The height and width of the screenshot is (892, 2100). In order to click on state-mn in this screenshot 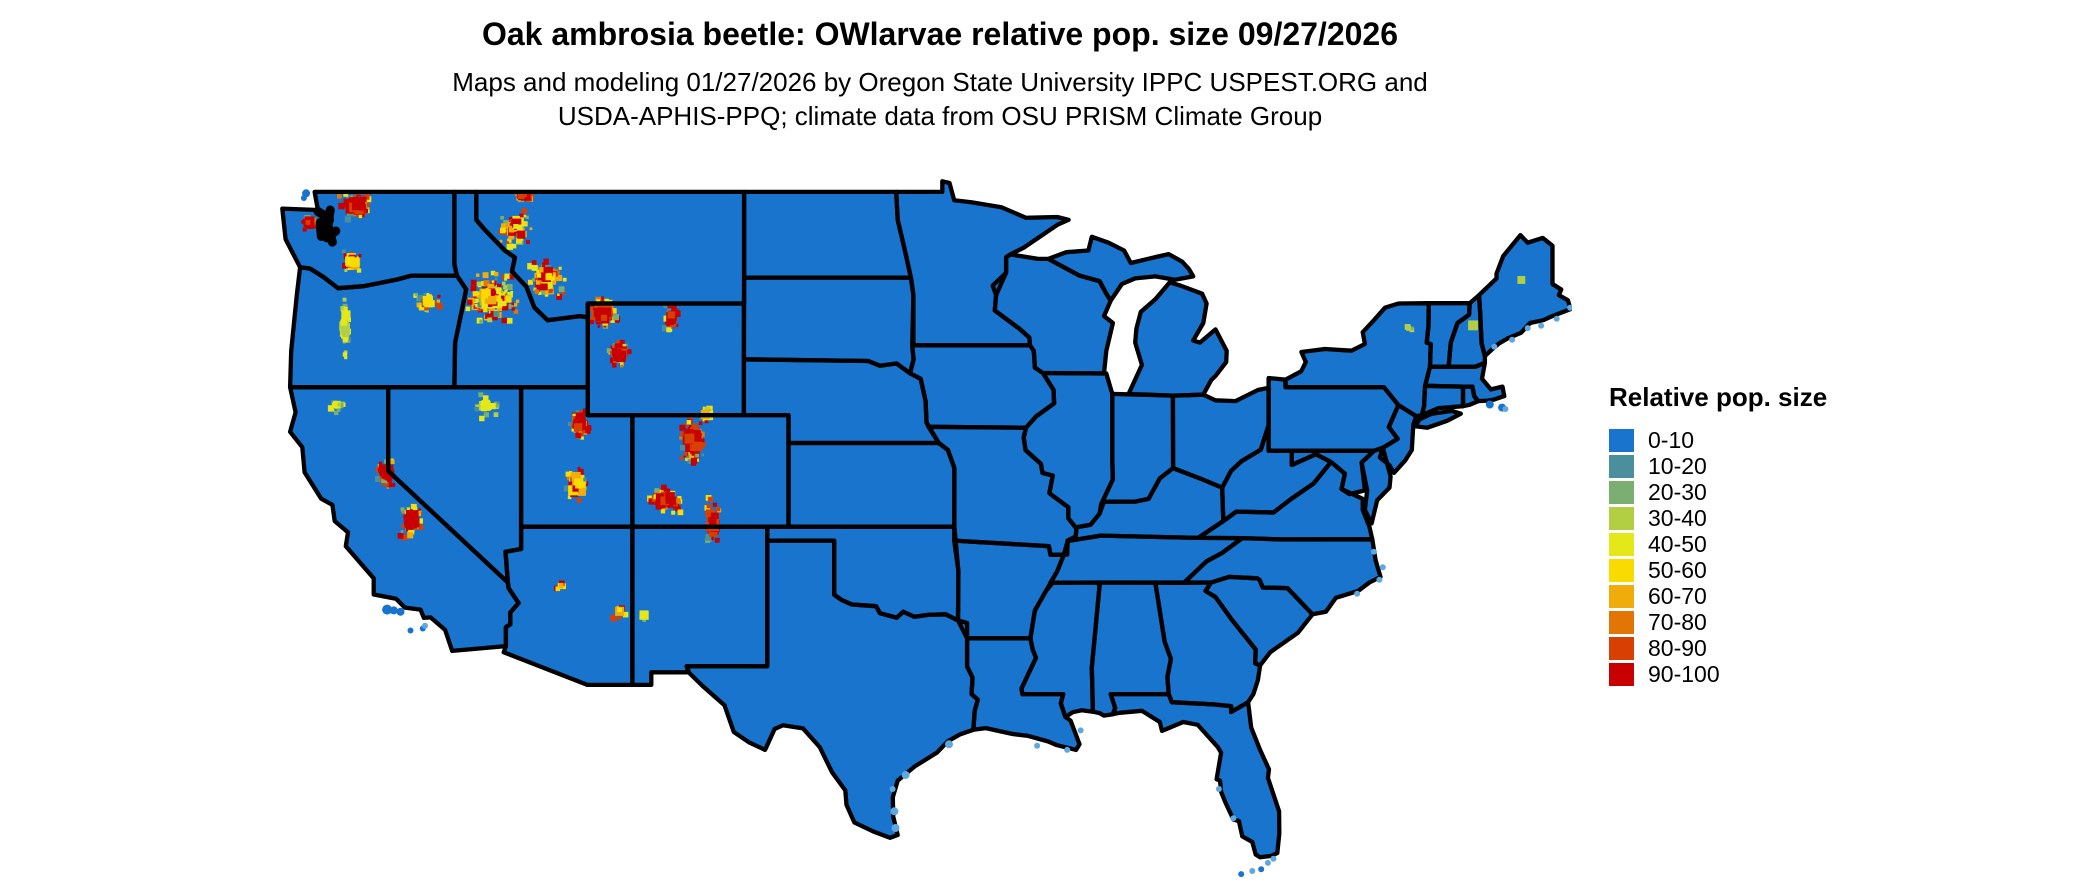, I will do `click(982, 263)`.